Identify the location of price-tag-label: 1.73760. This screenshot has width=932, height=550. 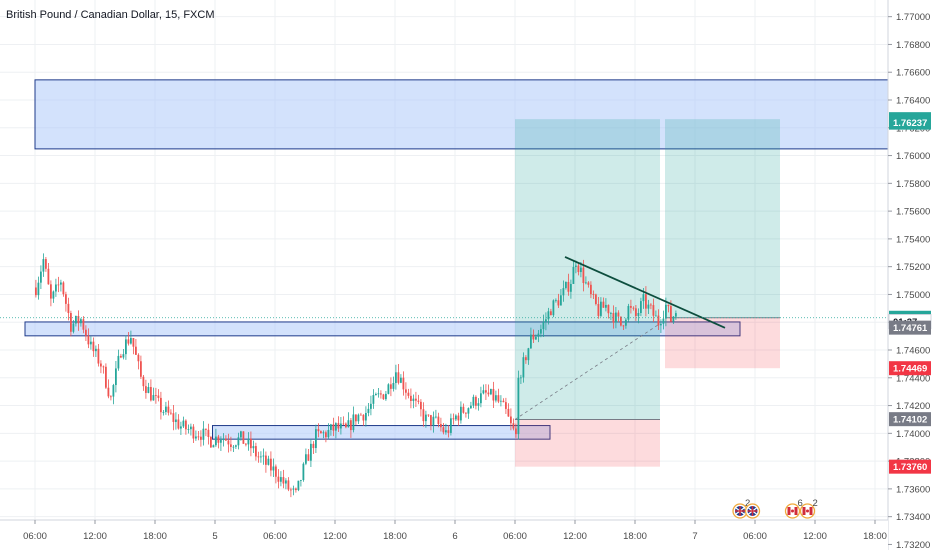
(910, 467).